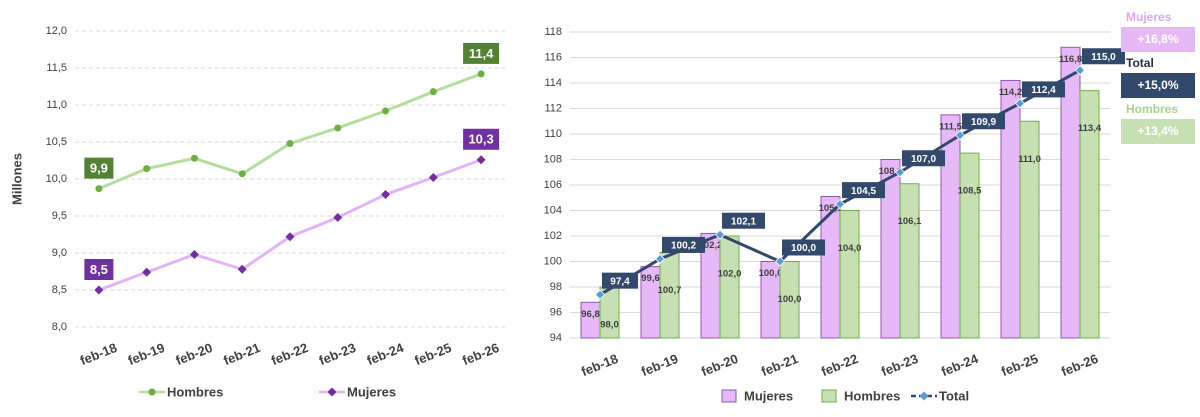 The image size is (1200, 417). I want to click on value-label: 8,5, so click(99, 269).